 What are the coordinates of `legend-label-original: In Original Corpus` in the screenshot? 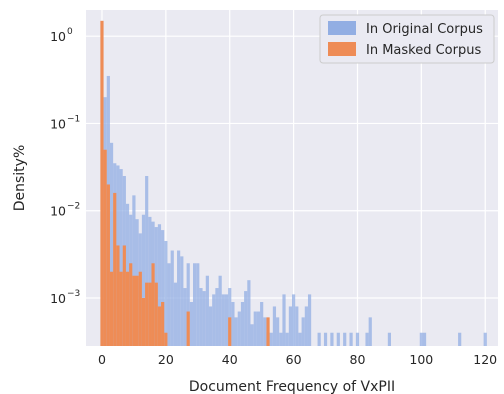 It's located at (424, 29).